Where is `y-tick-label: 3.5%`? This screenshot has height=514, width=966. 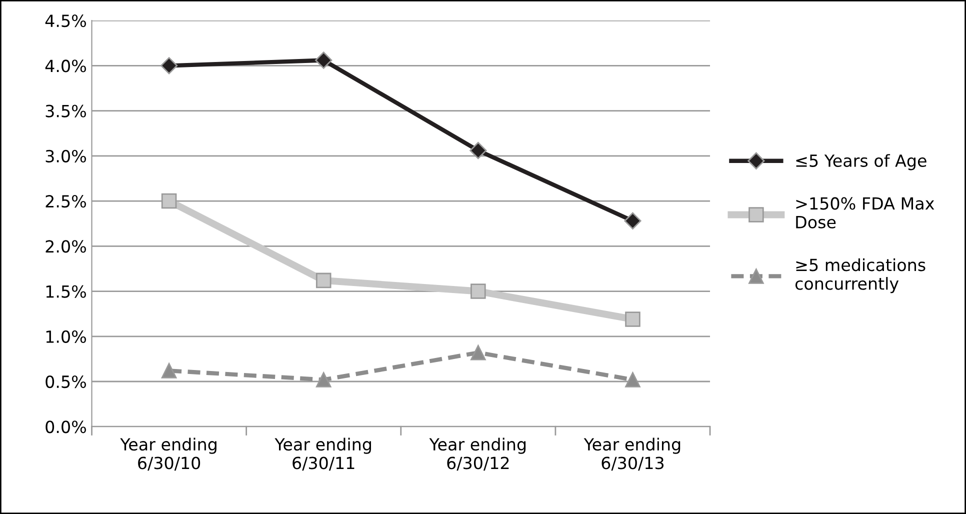
y-tick-label: 3.5% is located at coordinates (66, 111).